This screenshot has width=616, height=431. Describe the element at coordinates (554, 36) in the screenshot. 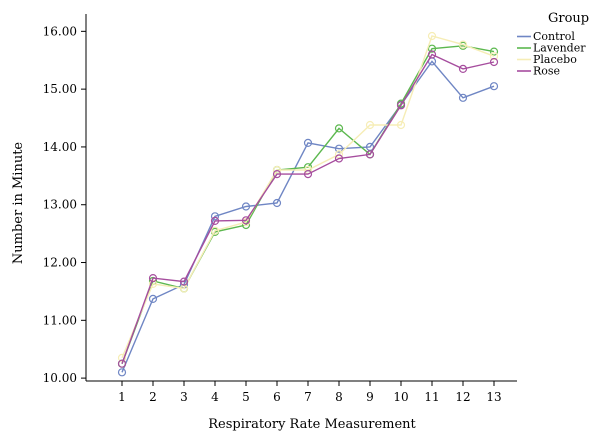

I see `legend-label-control: Control` at that location.